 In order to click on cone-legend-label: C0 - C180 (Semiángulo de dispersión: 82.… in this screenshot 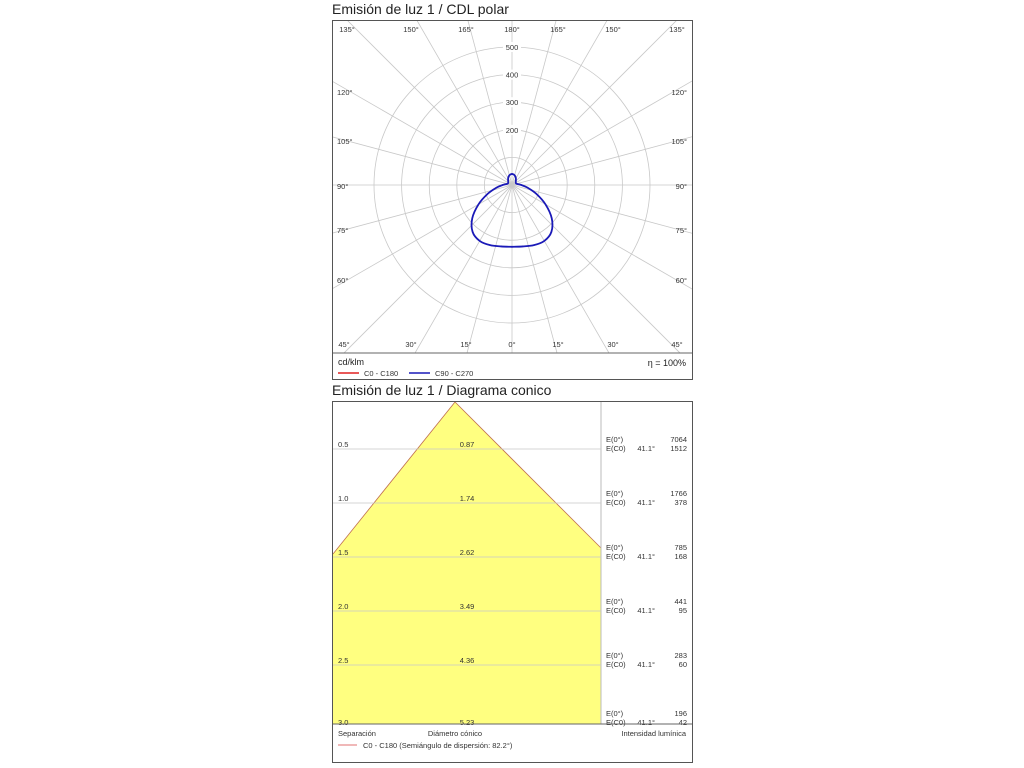, I will do `click(438, 745)`.